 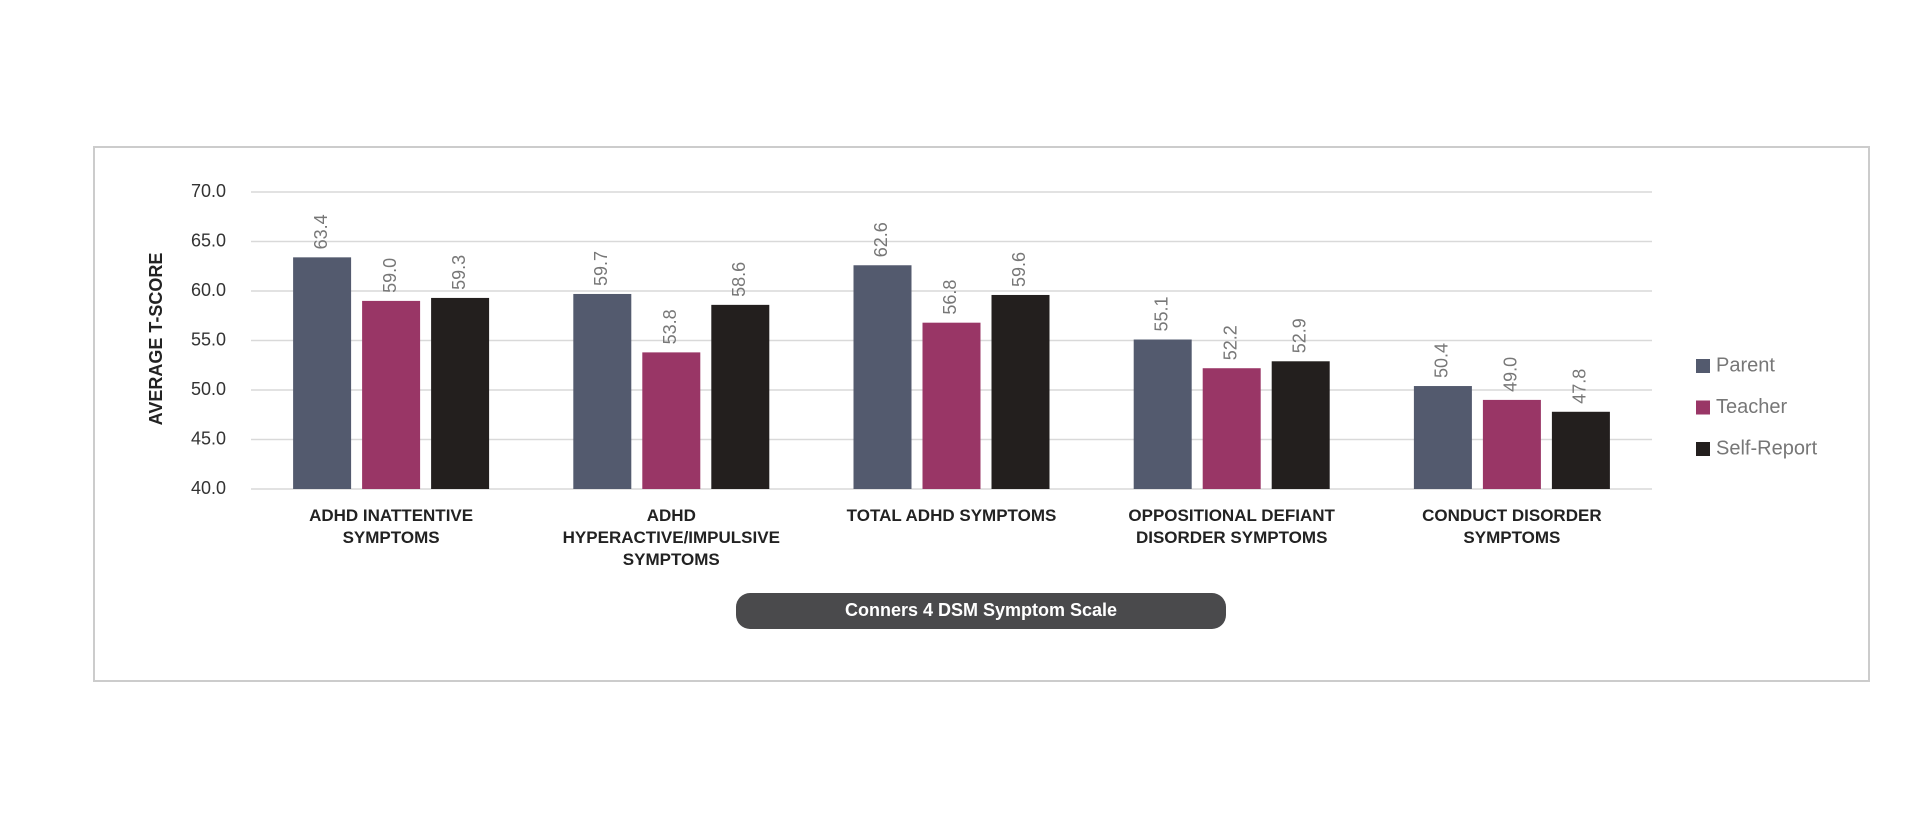 I want to click on y-tick-label: 60.0, so click(x=208, y=290).